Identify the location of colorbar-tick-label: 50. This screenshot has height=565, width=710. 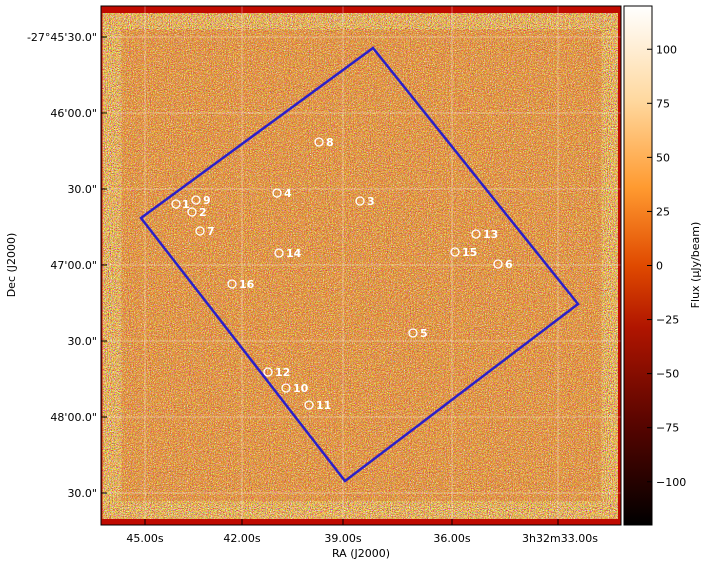
(663, 157).